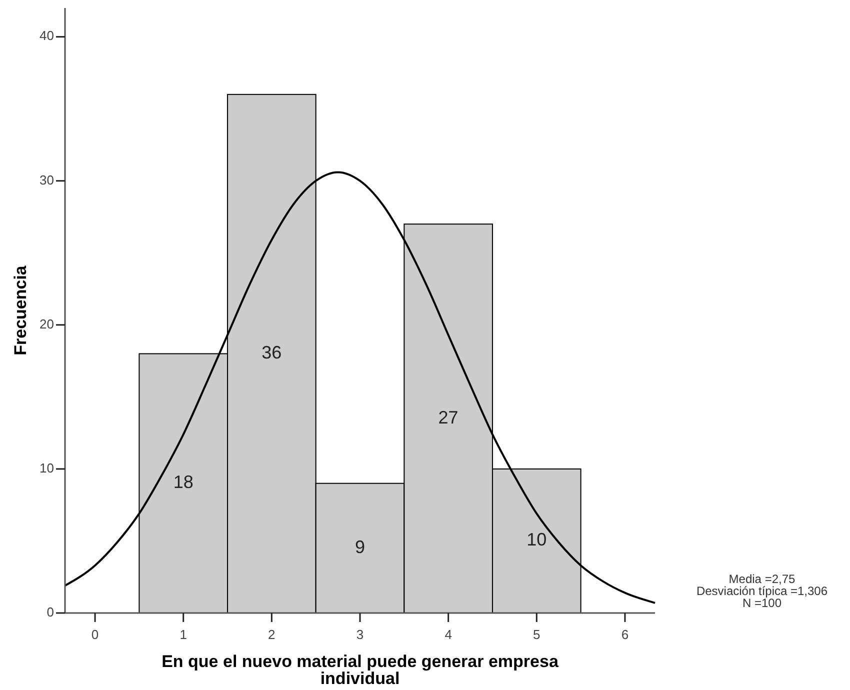 The image size is (850, 690). I want to click on data-label: 9, so click(360, 546).